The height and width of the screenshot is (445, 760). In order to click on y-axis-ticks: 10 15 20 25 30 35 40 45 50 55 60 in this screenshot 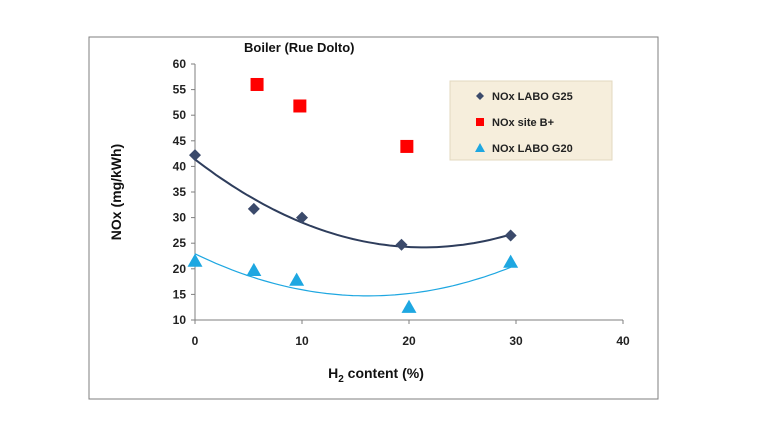, I will do `click(184, 192)`.